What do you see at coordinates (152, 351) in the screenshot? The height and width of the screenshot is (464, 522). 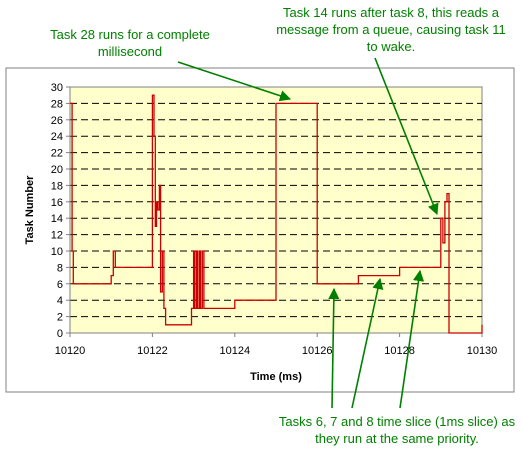 I see `x-tick-label: 10122` at bounding box center [152, 351].